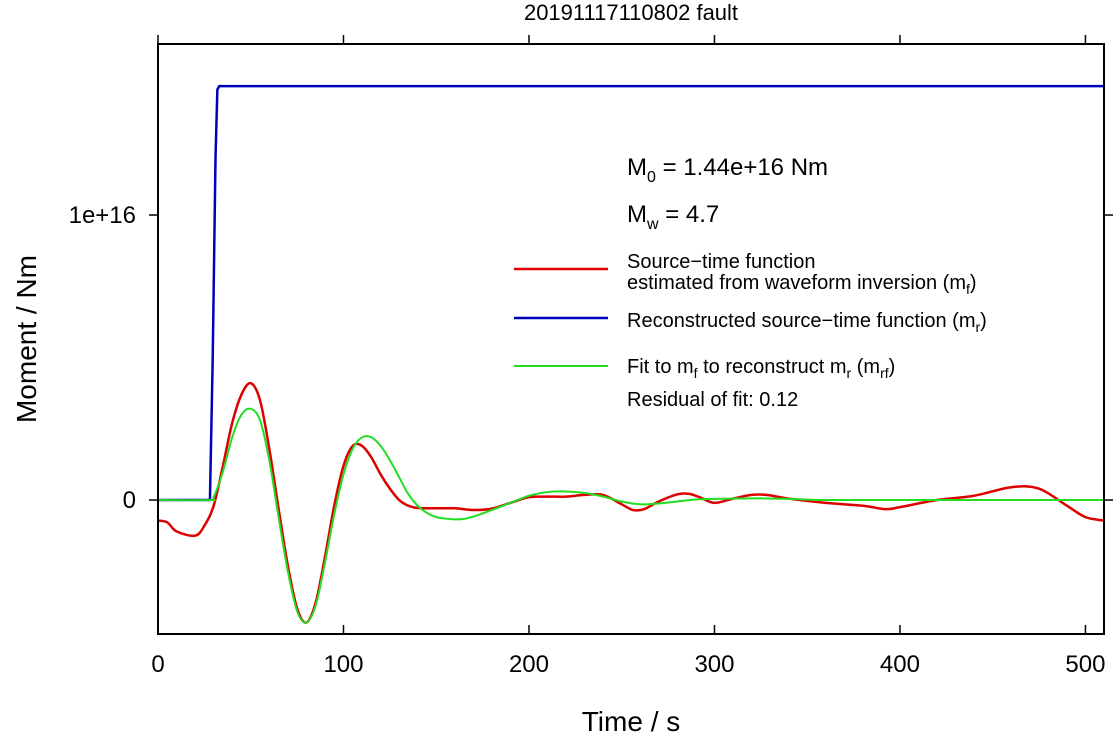  Describe the element at coordinates (529, 664) in the screenshot. I see `x-tick-label: 200` at that location.